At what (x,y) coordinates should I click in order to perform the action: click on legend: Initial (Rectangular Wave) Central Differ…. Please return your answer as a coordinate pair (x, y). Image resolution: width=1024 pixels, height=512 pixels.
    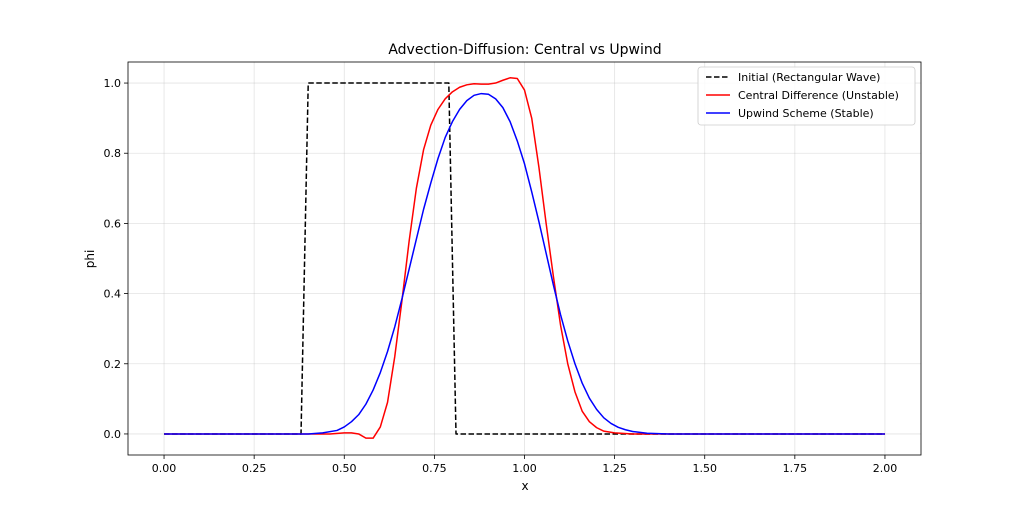
    Looking at the image, I should click on (806, 96).